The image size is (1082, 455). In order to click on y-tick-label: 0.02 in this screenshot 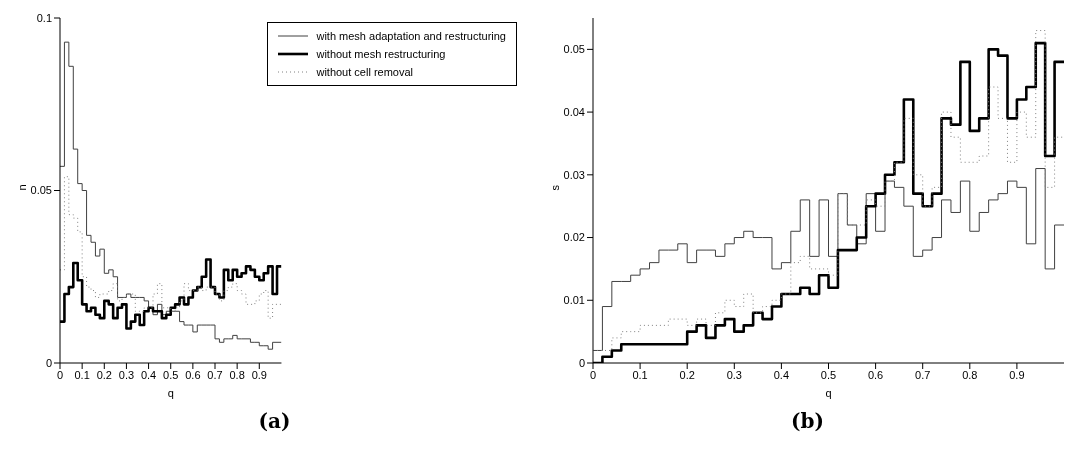, I will do `click(574, 237)`.